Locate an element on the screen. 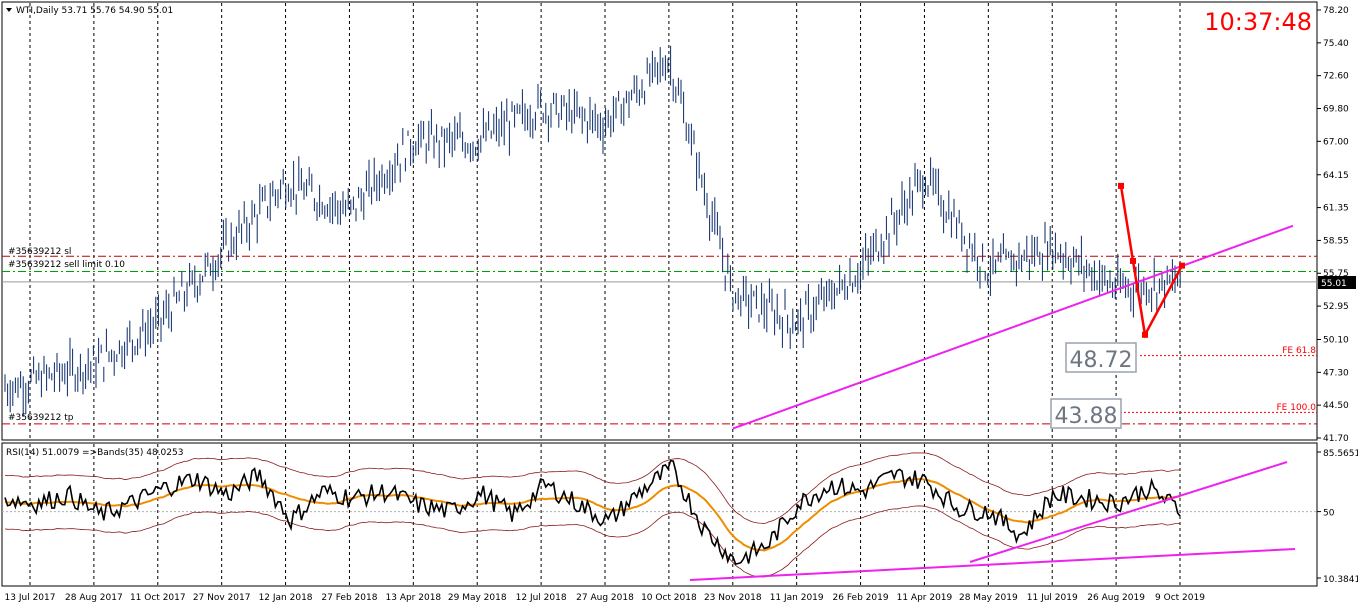  date-tick-label: 28 May 2019 is located at coordinates (988, 598).